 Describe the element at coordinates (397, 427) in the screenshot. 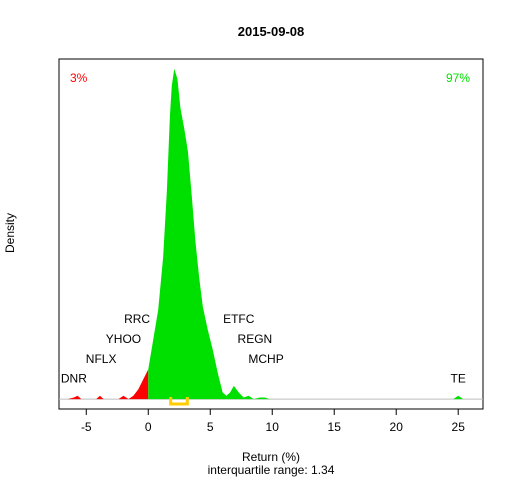

I see `x-tick-label: 20` at that location.